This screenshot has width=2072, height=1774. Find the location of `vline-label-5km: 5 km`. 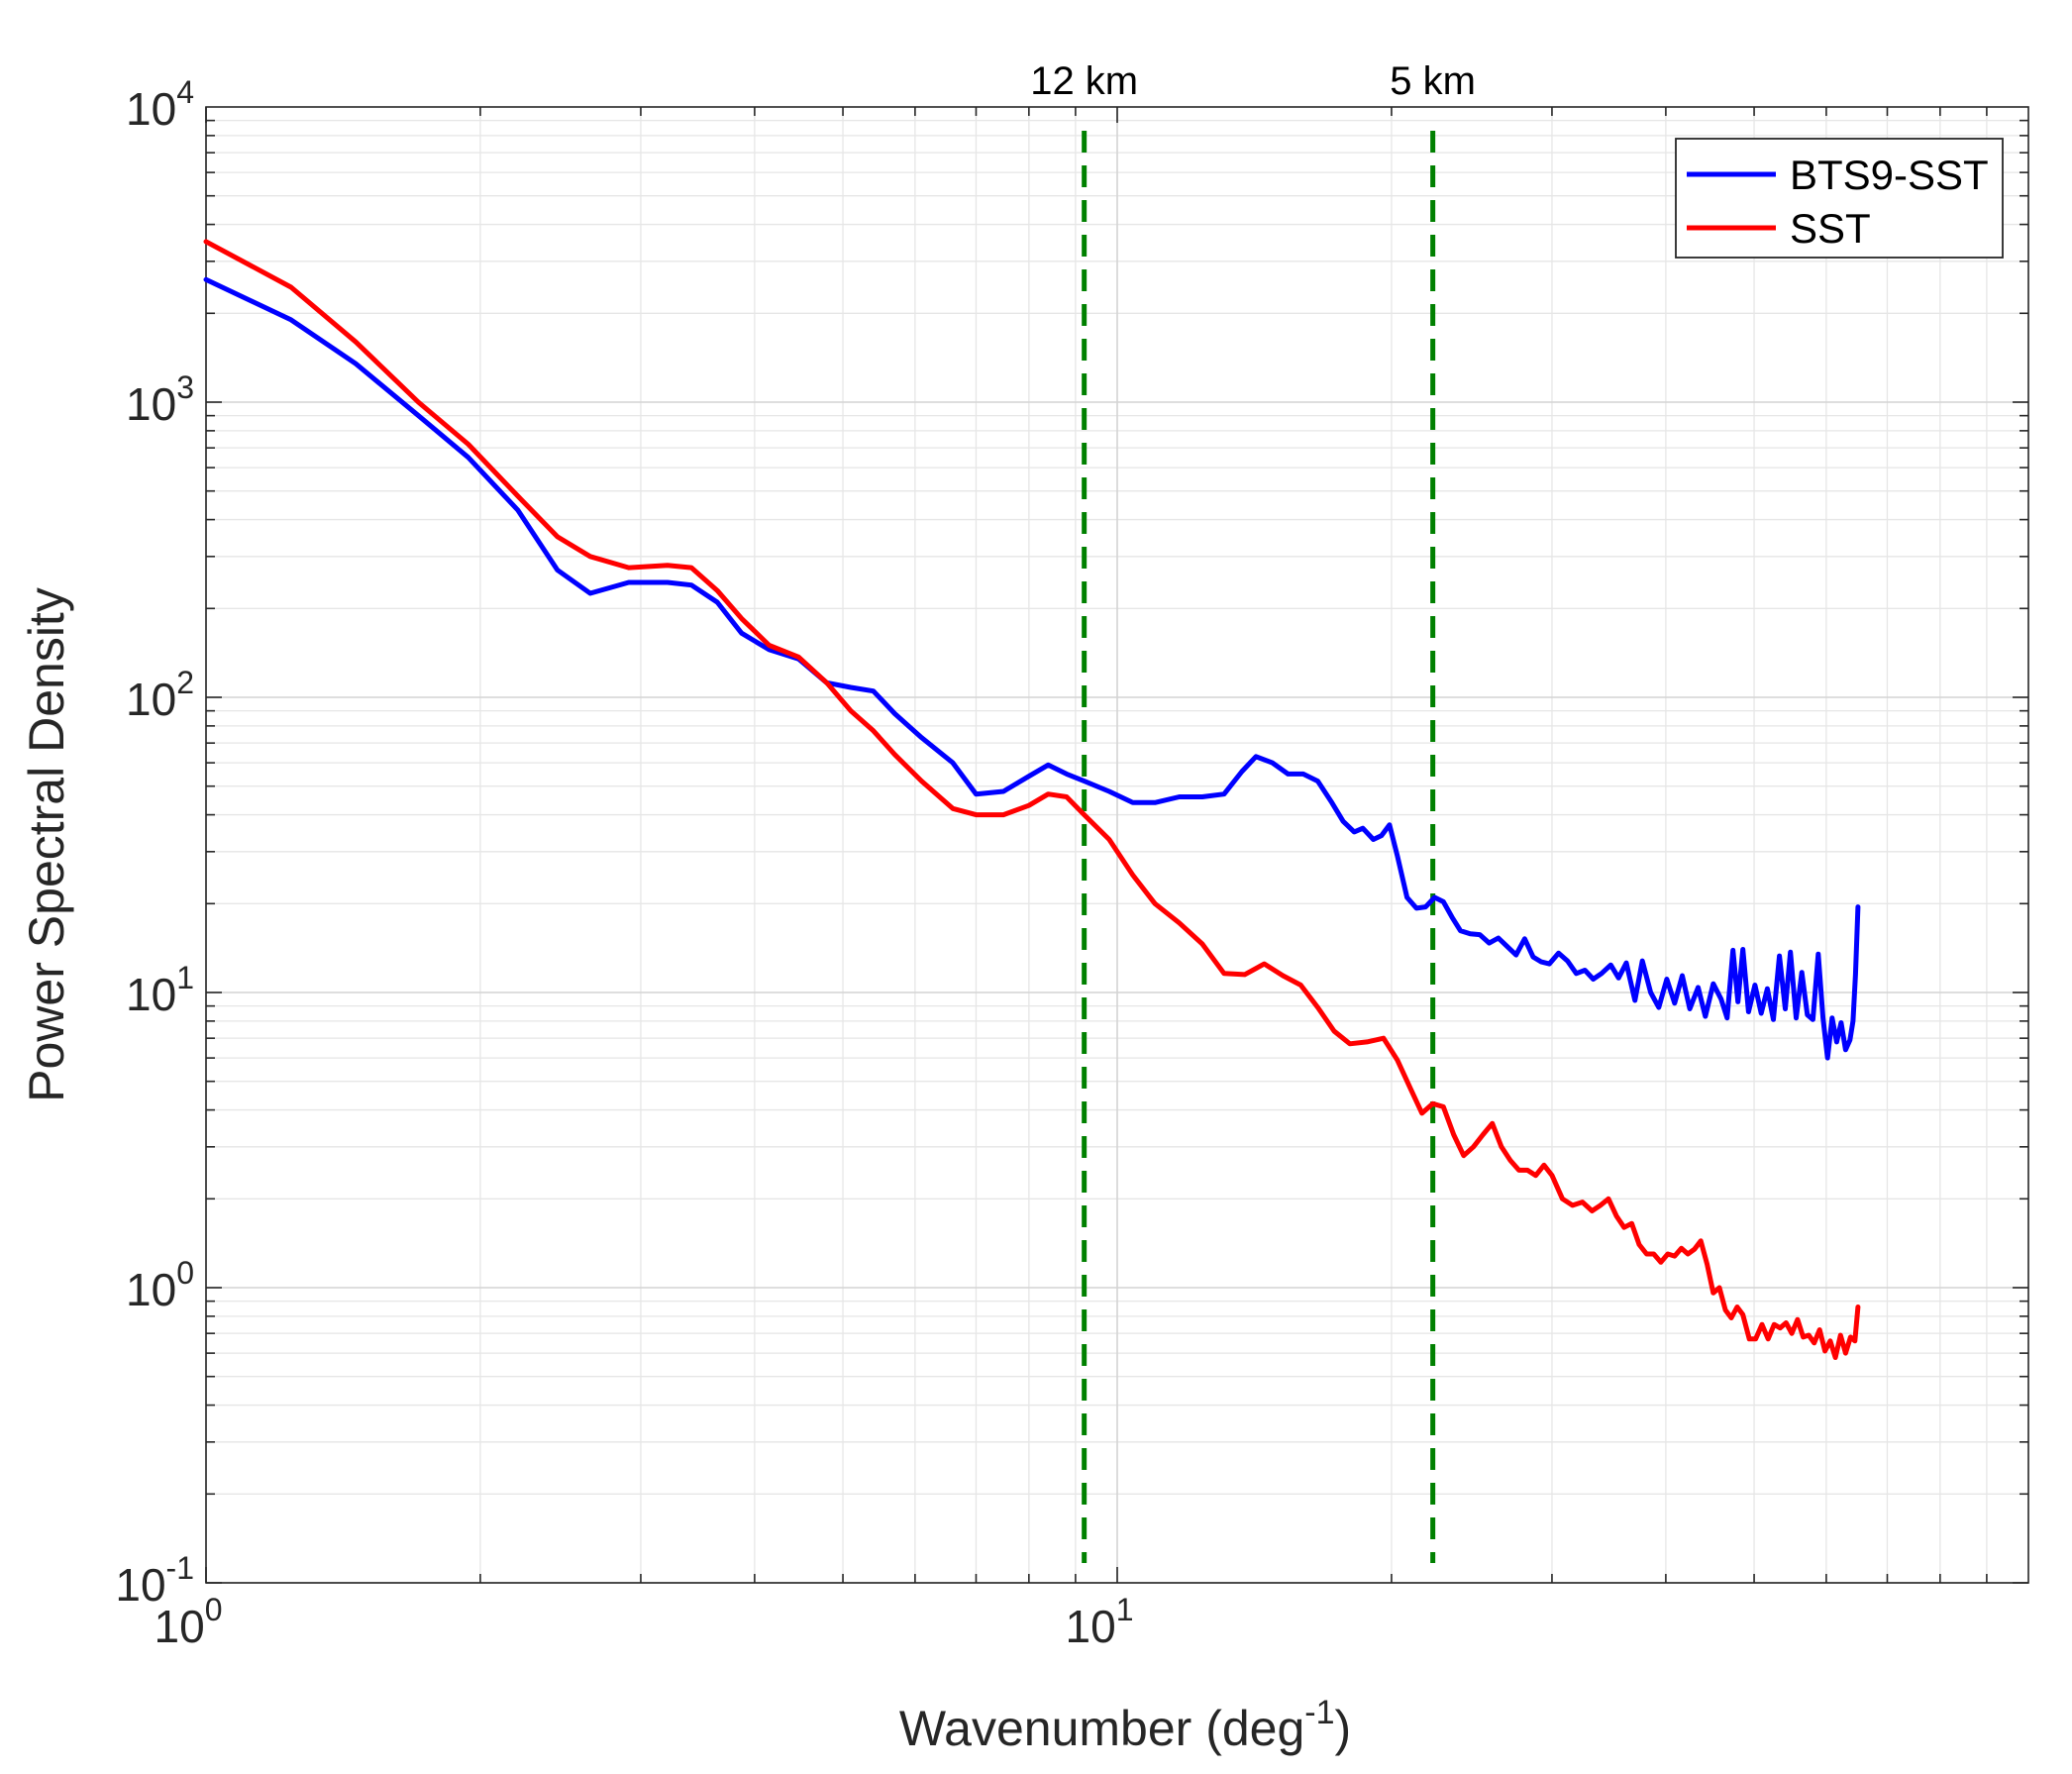

vline-label-5km: 5 km is located at coordinates (1433, 81).